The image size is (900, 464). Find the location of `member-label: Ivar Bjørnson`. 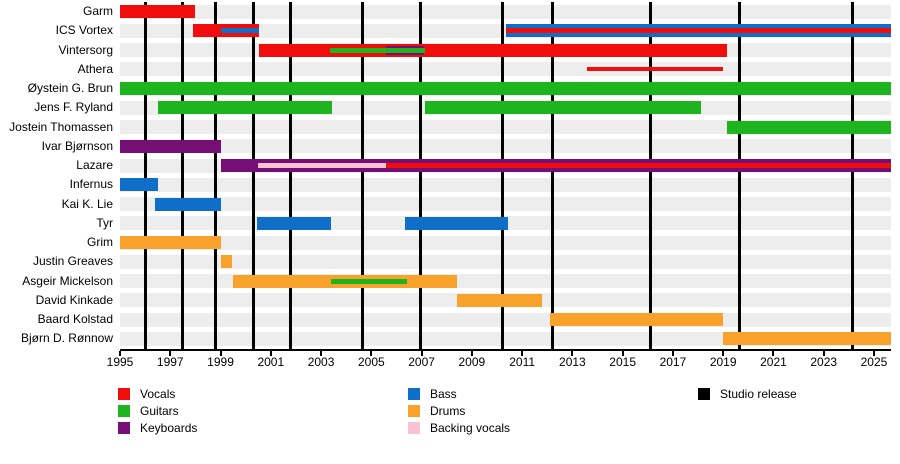

member-label: Ivar Bjørnson is located at coordinates (77, 145).